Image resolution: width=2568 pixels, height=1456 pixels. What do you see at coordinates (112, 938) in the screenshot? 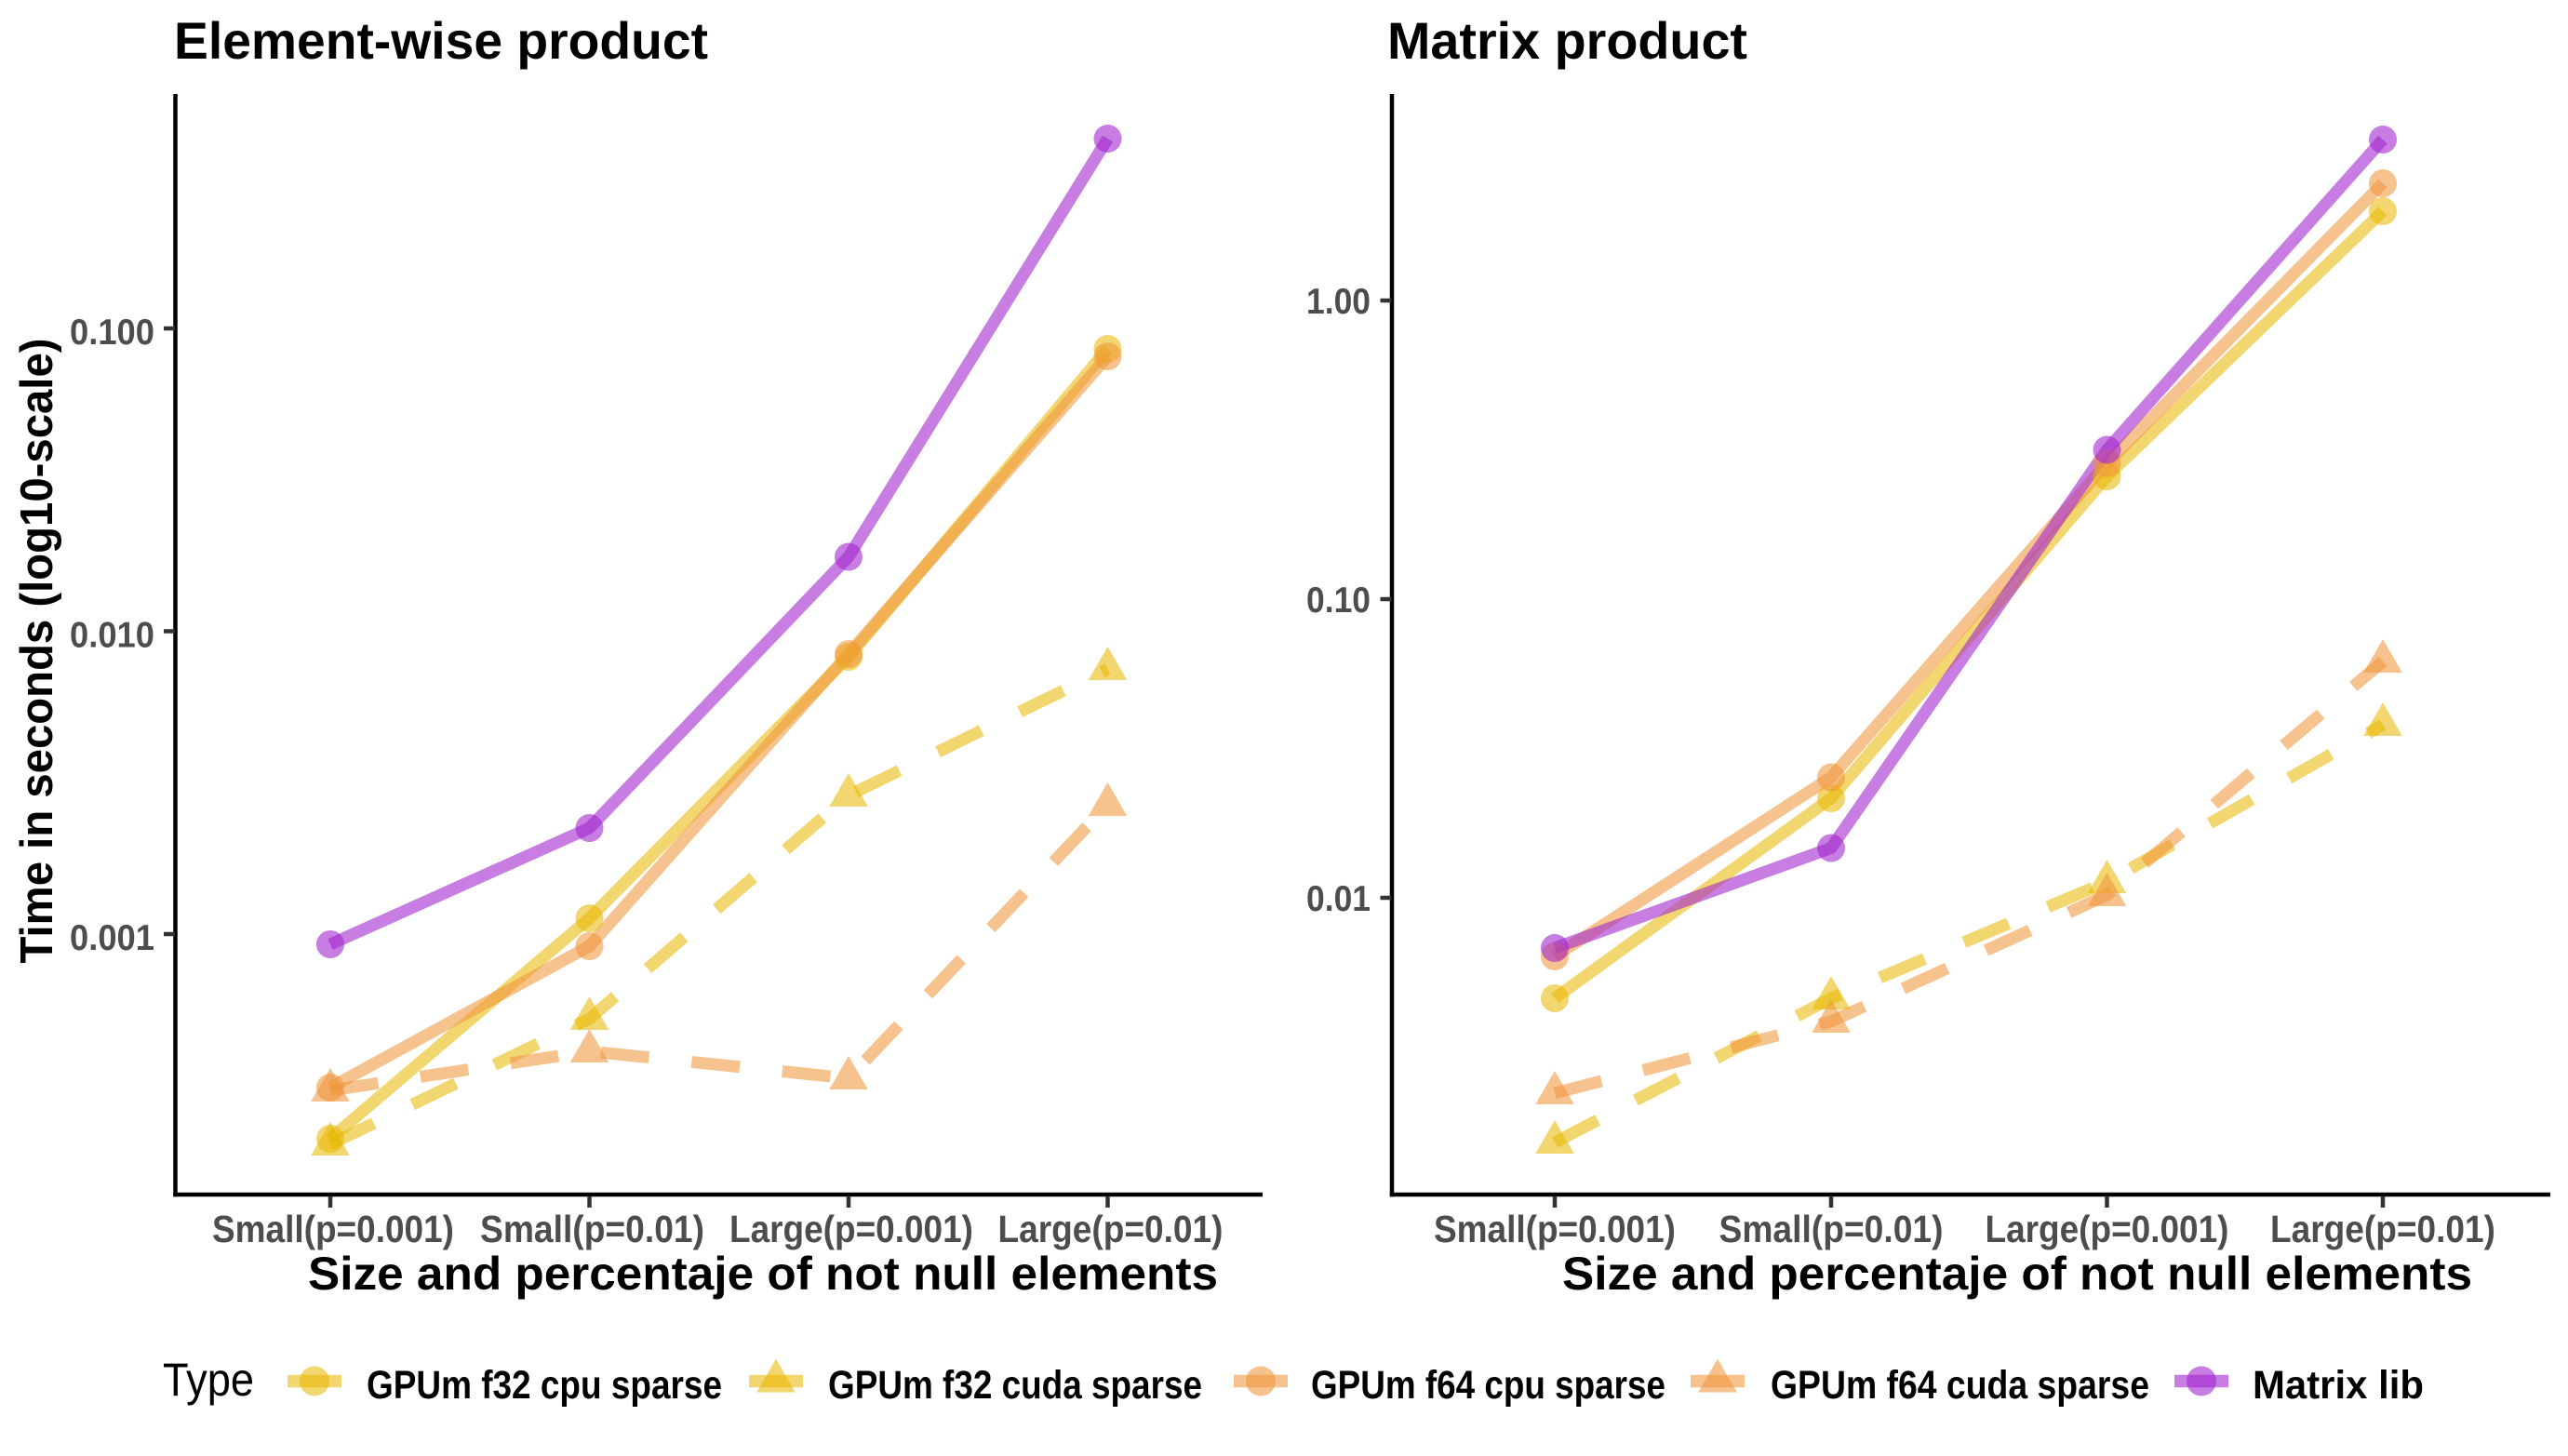
I see `svg-text: 0.001` at bounding box center [112, 938].